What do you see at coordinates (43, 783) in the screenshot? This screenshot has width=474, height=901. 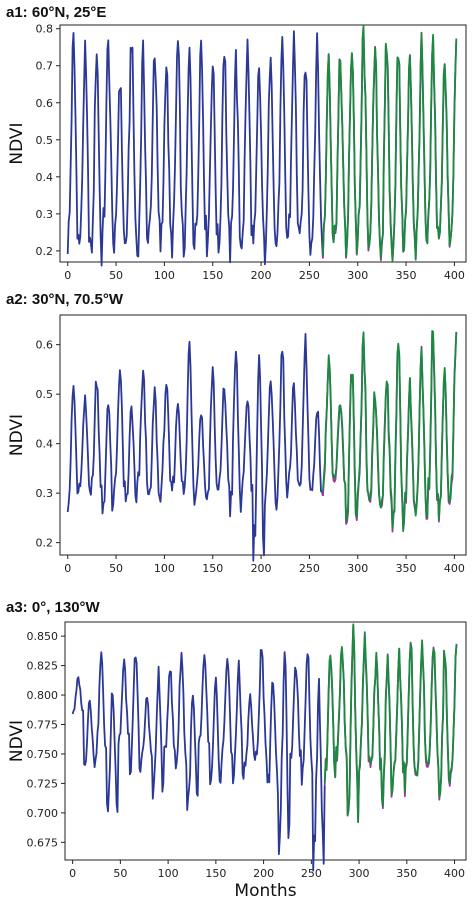 I see `y-tick-label: 0.725` at bounding box center [43, 783].